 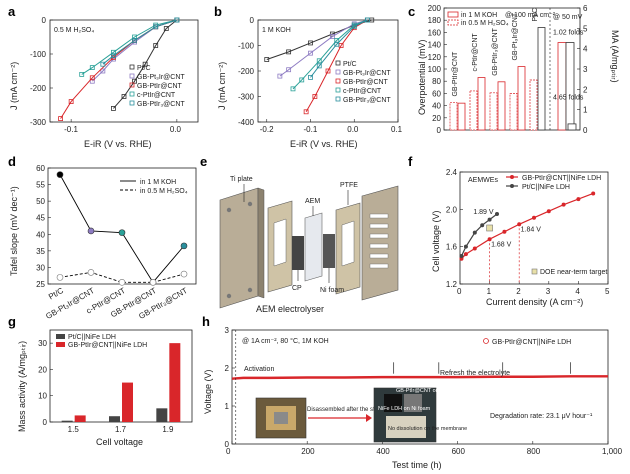 I want to click on y-tick-label: 120, so click(x=435, y=57).